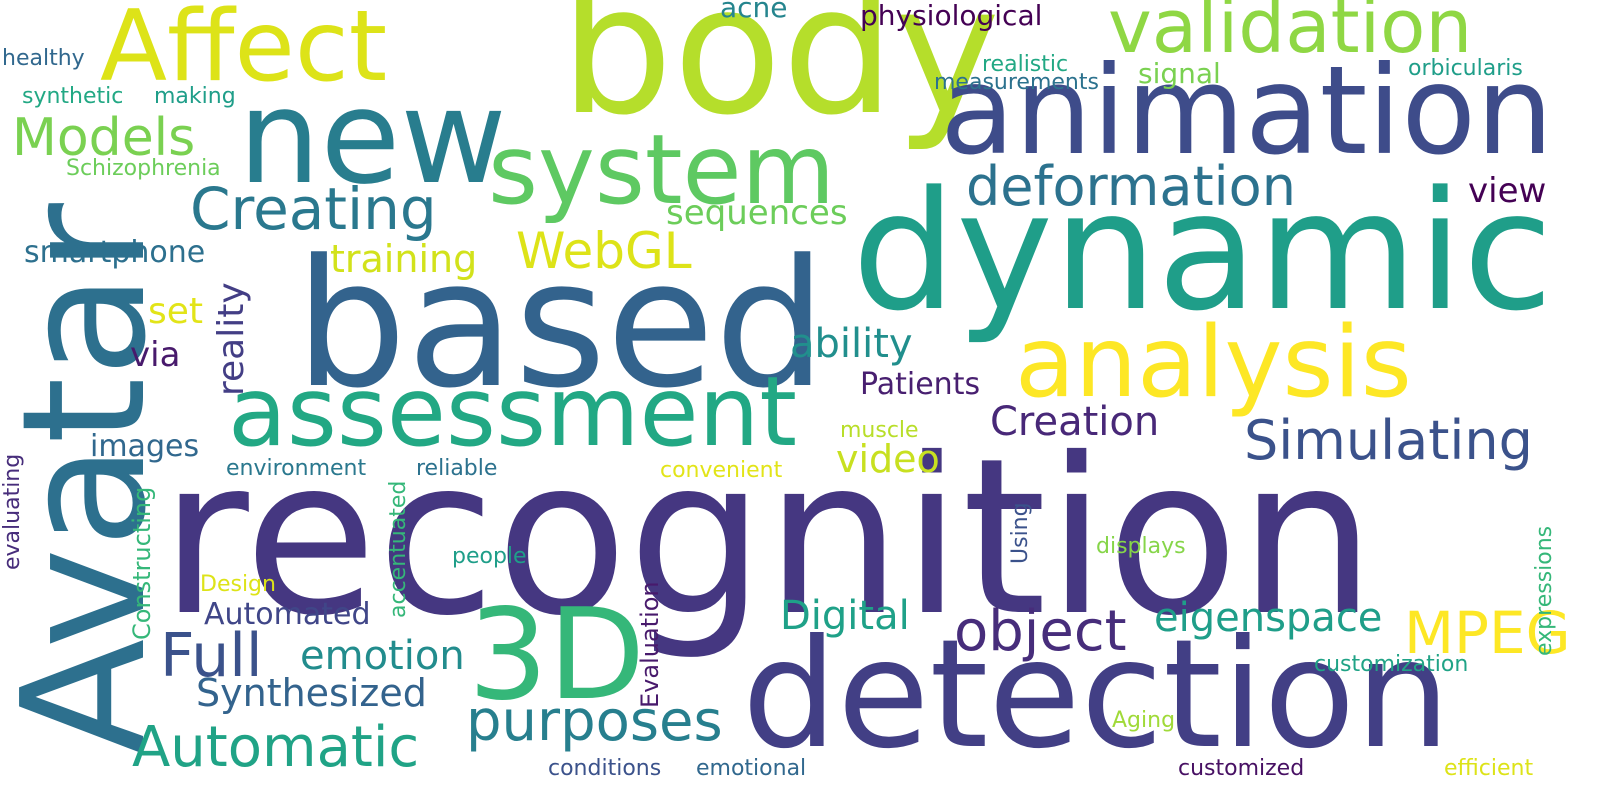 Image resolution: width=1600 pixels, height=800 pixels. Describe the element at coordinates (920, 384) in the screenshot. I see `word-patients: Patients` at that location.